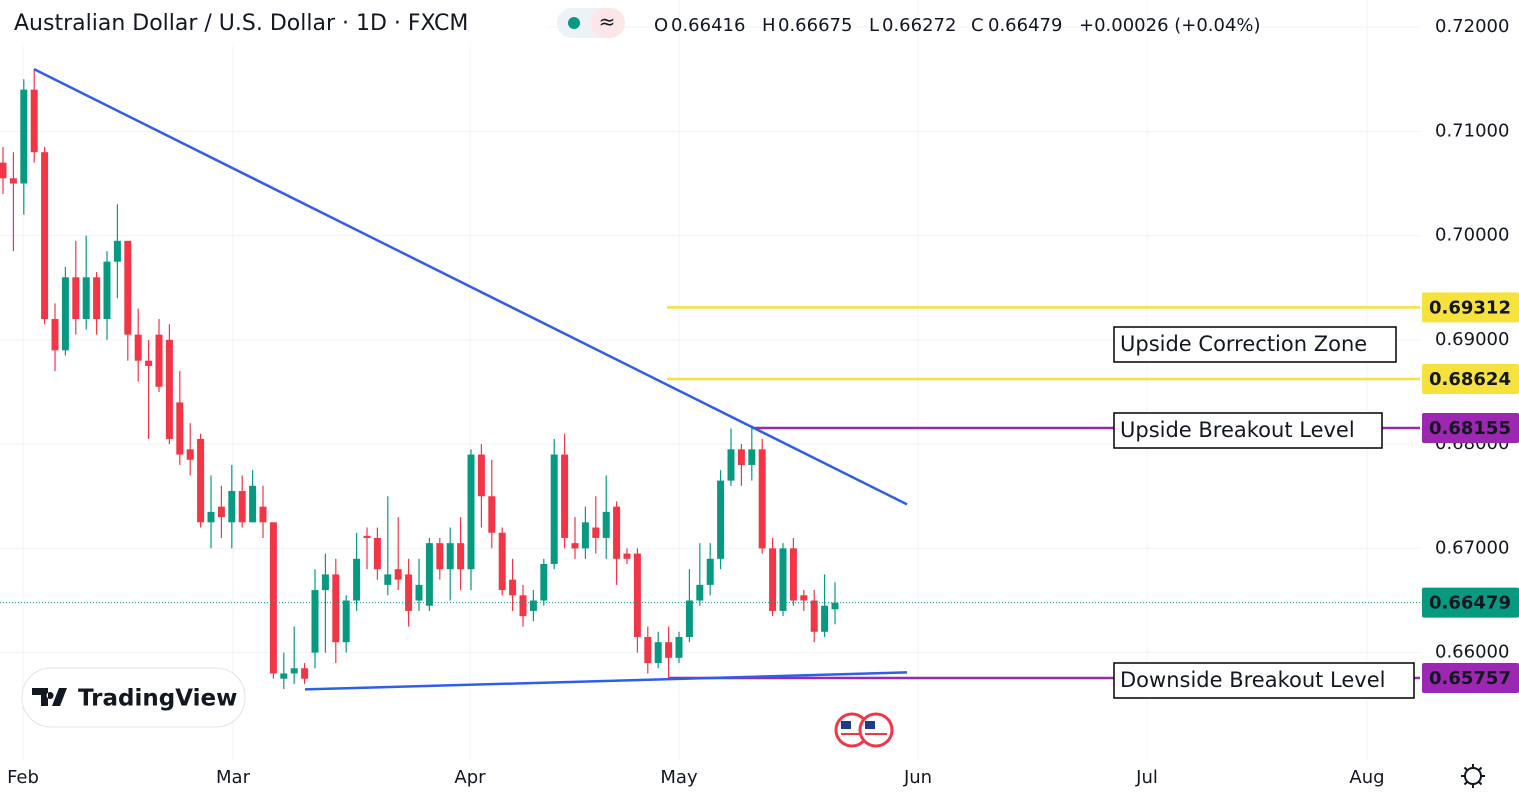  I want to click on x-tick-label: Aug, so click(1366, 777).